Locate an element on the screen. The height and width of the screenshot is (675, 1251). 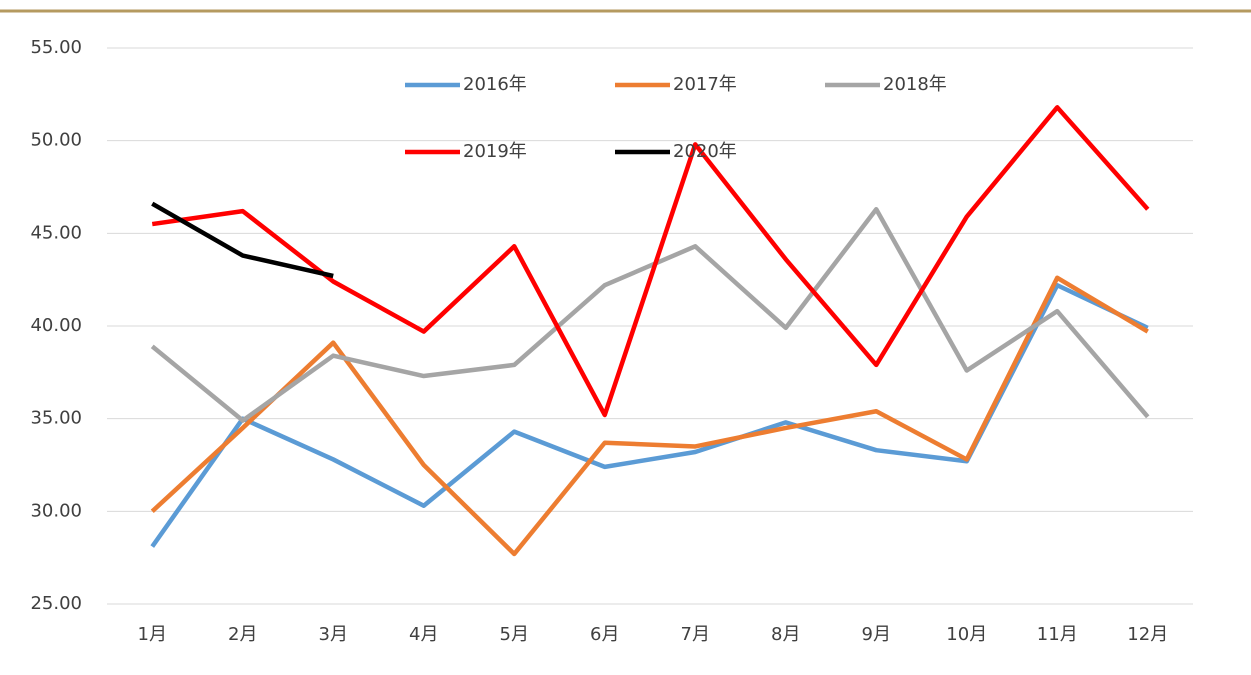
y-tick-label: 50.00 is located at coordinates (56, 140).